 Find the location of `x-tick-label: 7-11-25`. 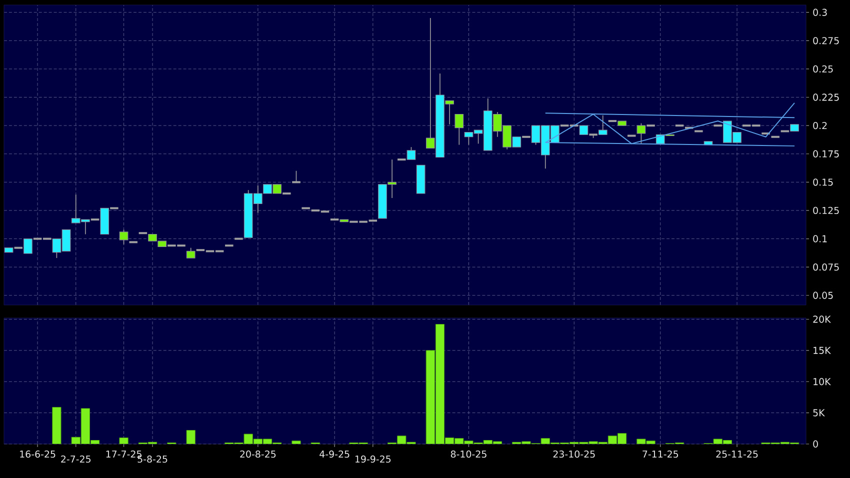

x-tick-label: 7-11-25 is located at coordinates (660, 454).